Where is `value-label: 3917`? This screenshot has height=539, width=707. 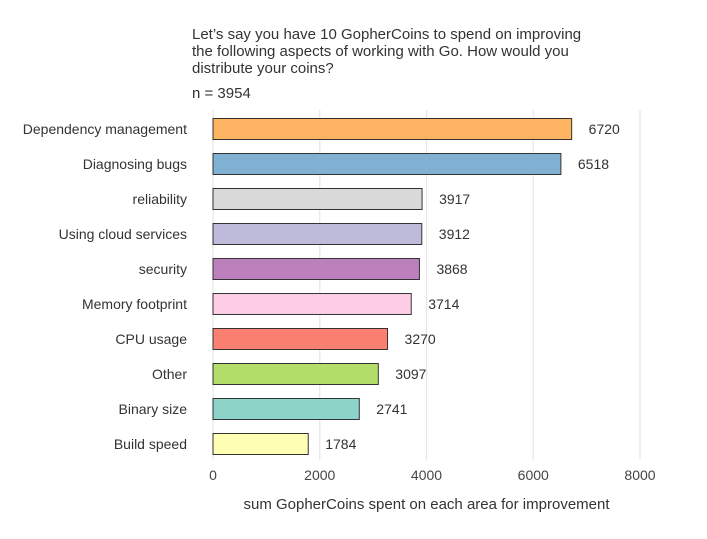
value-label: 3917 is located at coordinates (454, 199).